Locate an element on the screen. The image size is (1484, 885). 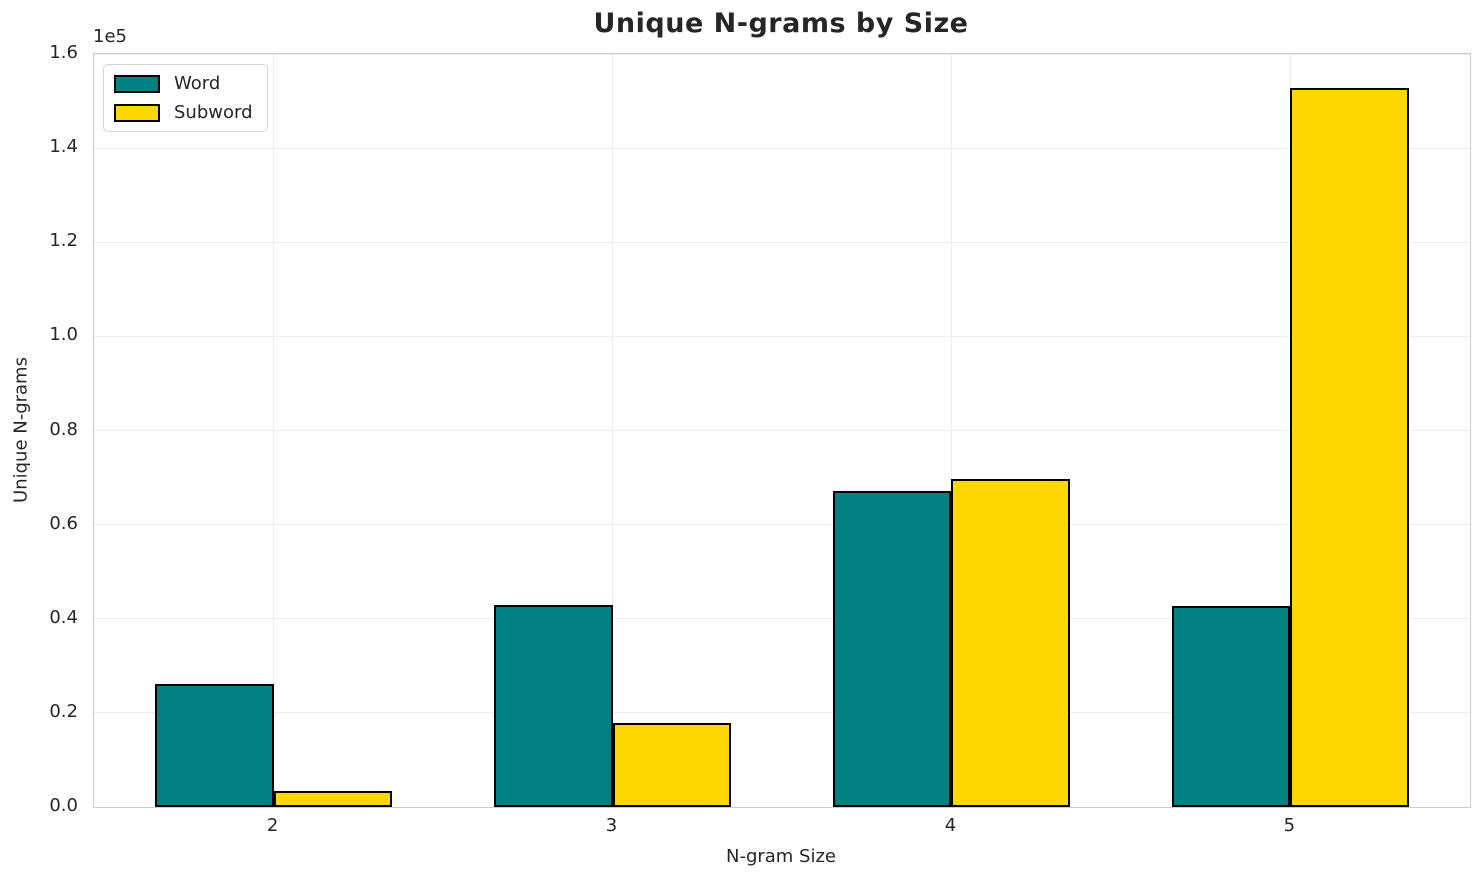
legend-label: Subword is located at coordinates (213, 112).